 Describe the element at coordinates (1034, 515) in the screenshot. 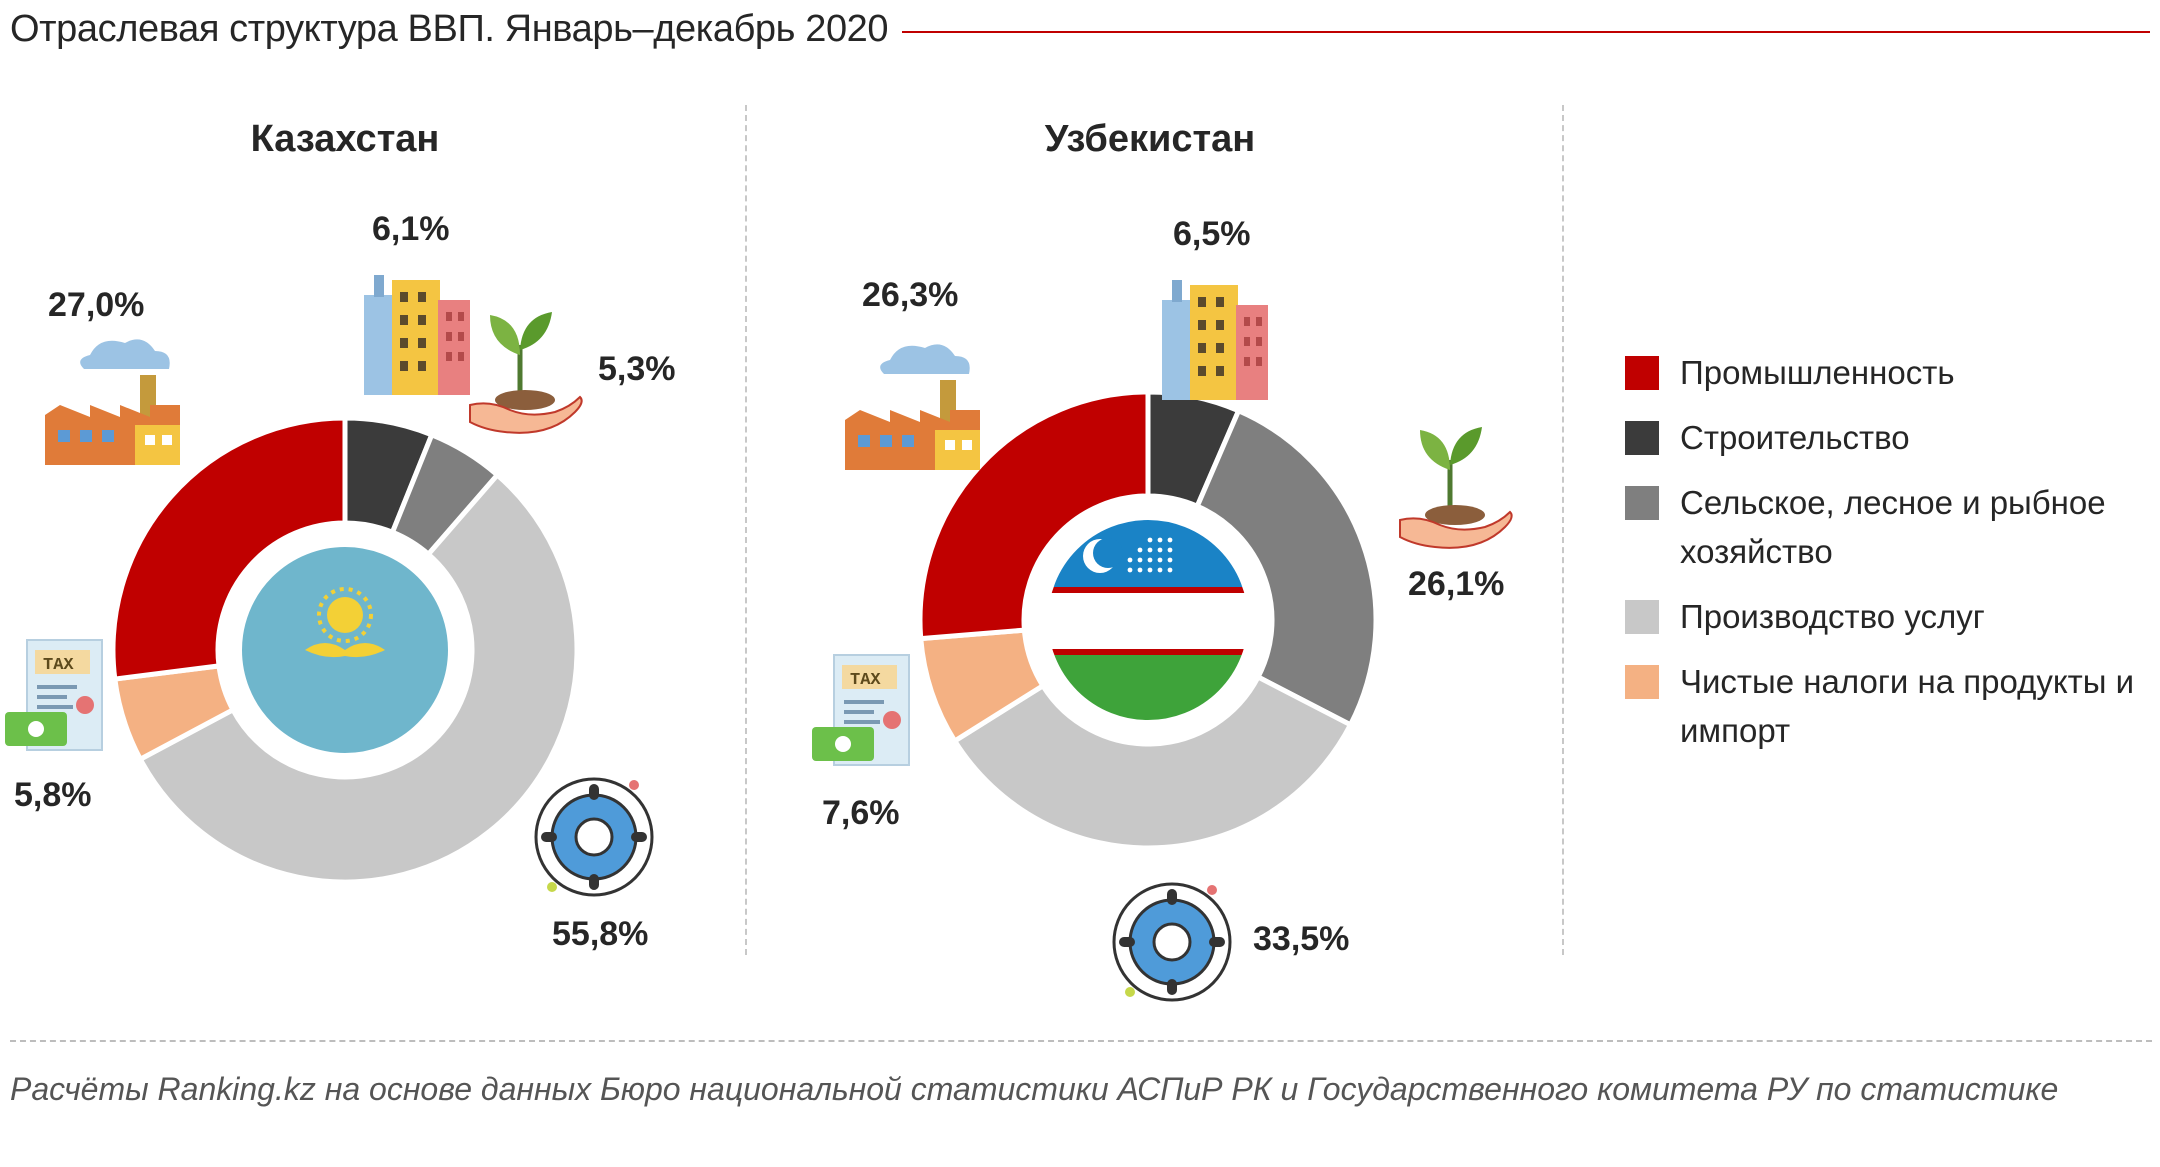

I see `uz-slice-industry` at that location.